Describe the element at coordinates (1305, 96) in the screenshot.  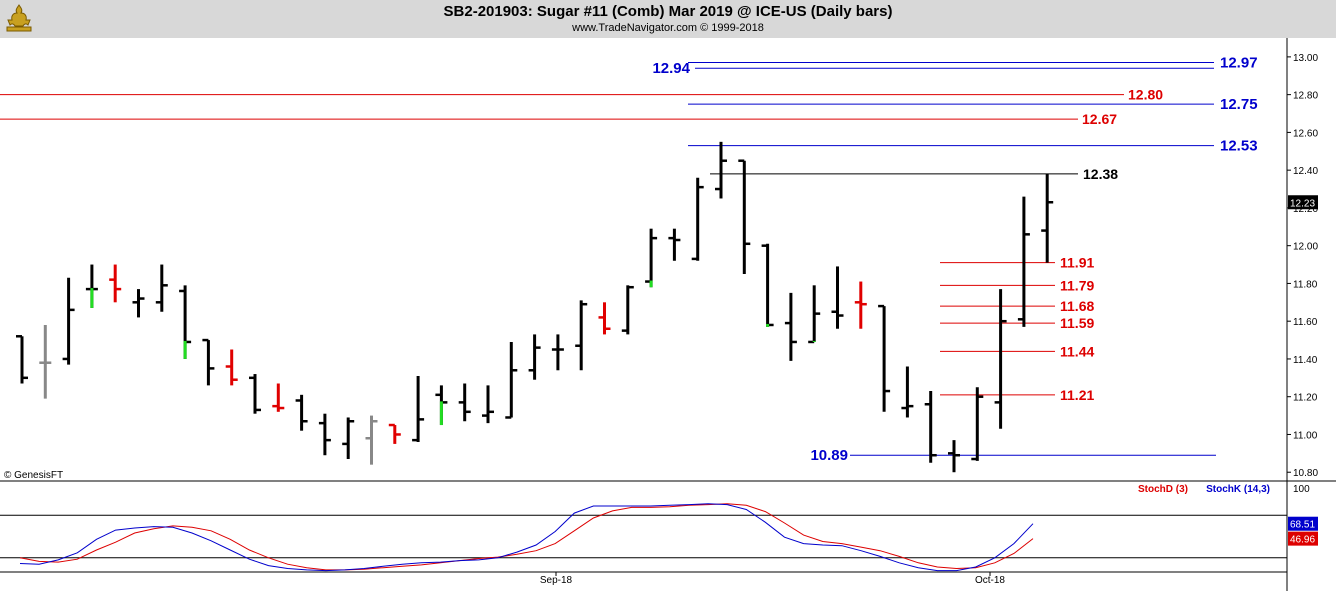
I see `y-tick-label: 12.80` at that location.